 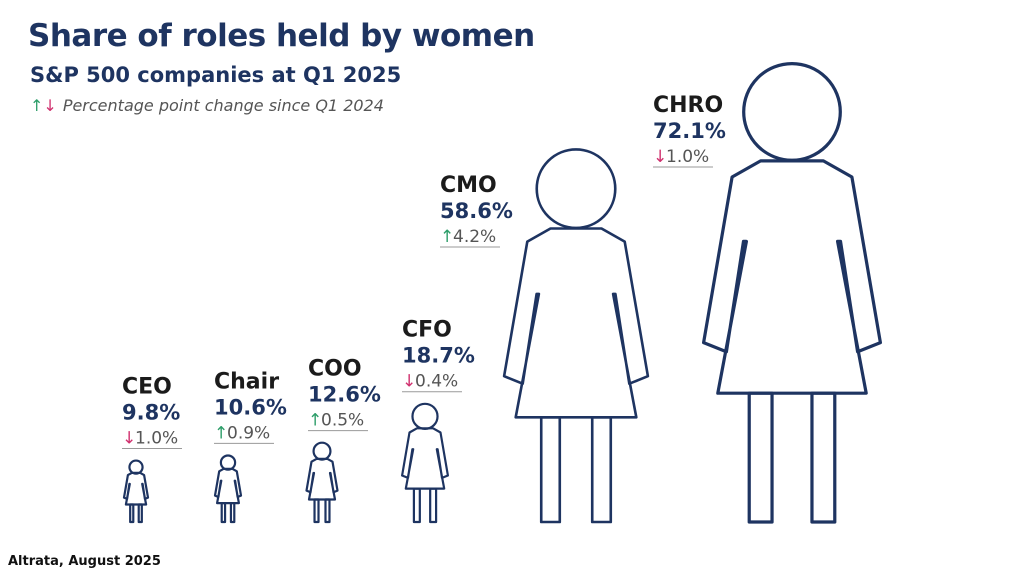 What do you see at coordinates (246, 381) in the screenshot?
I see `role-label: Chair` at bounding box center [246, 381].